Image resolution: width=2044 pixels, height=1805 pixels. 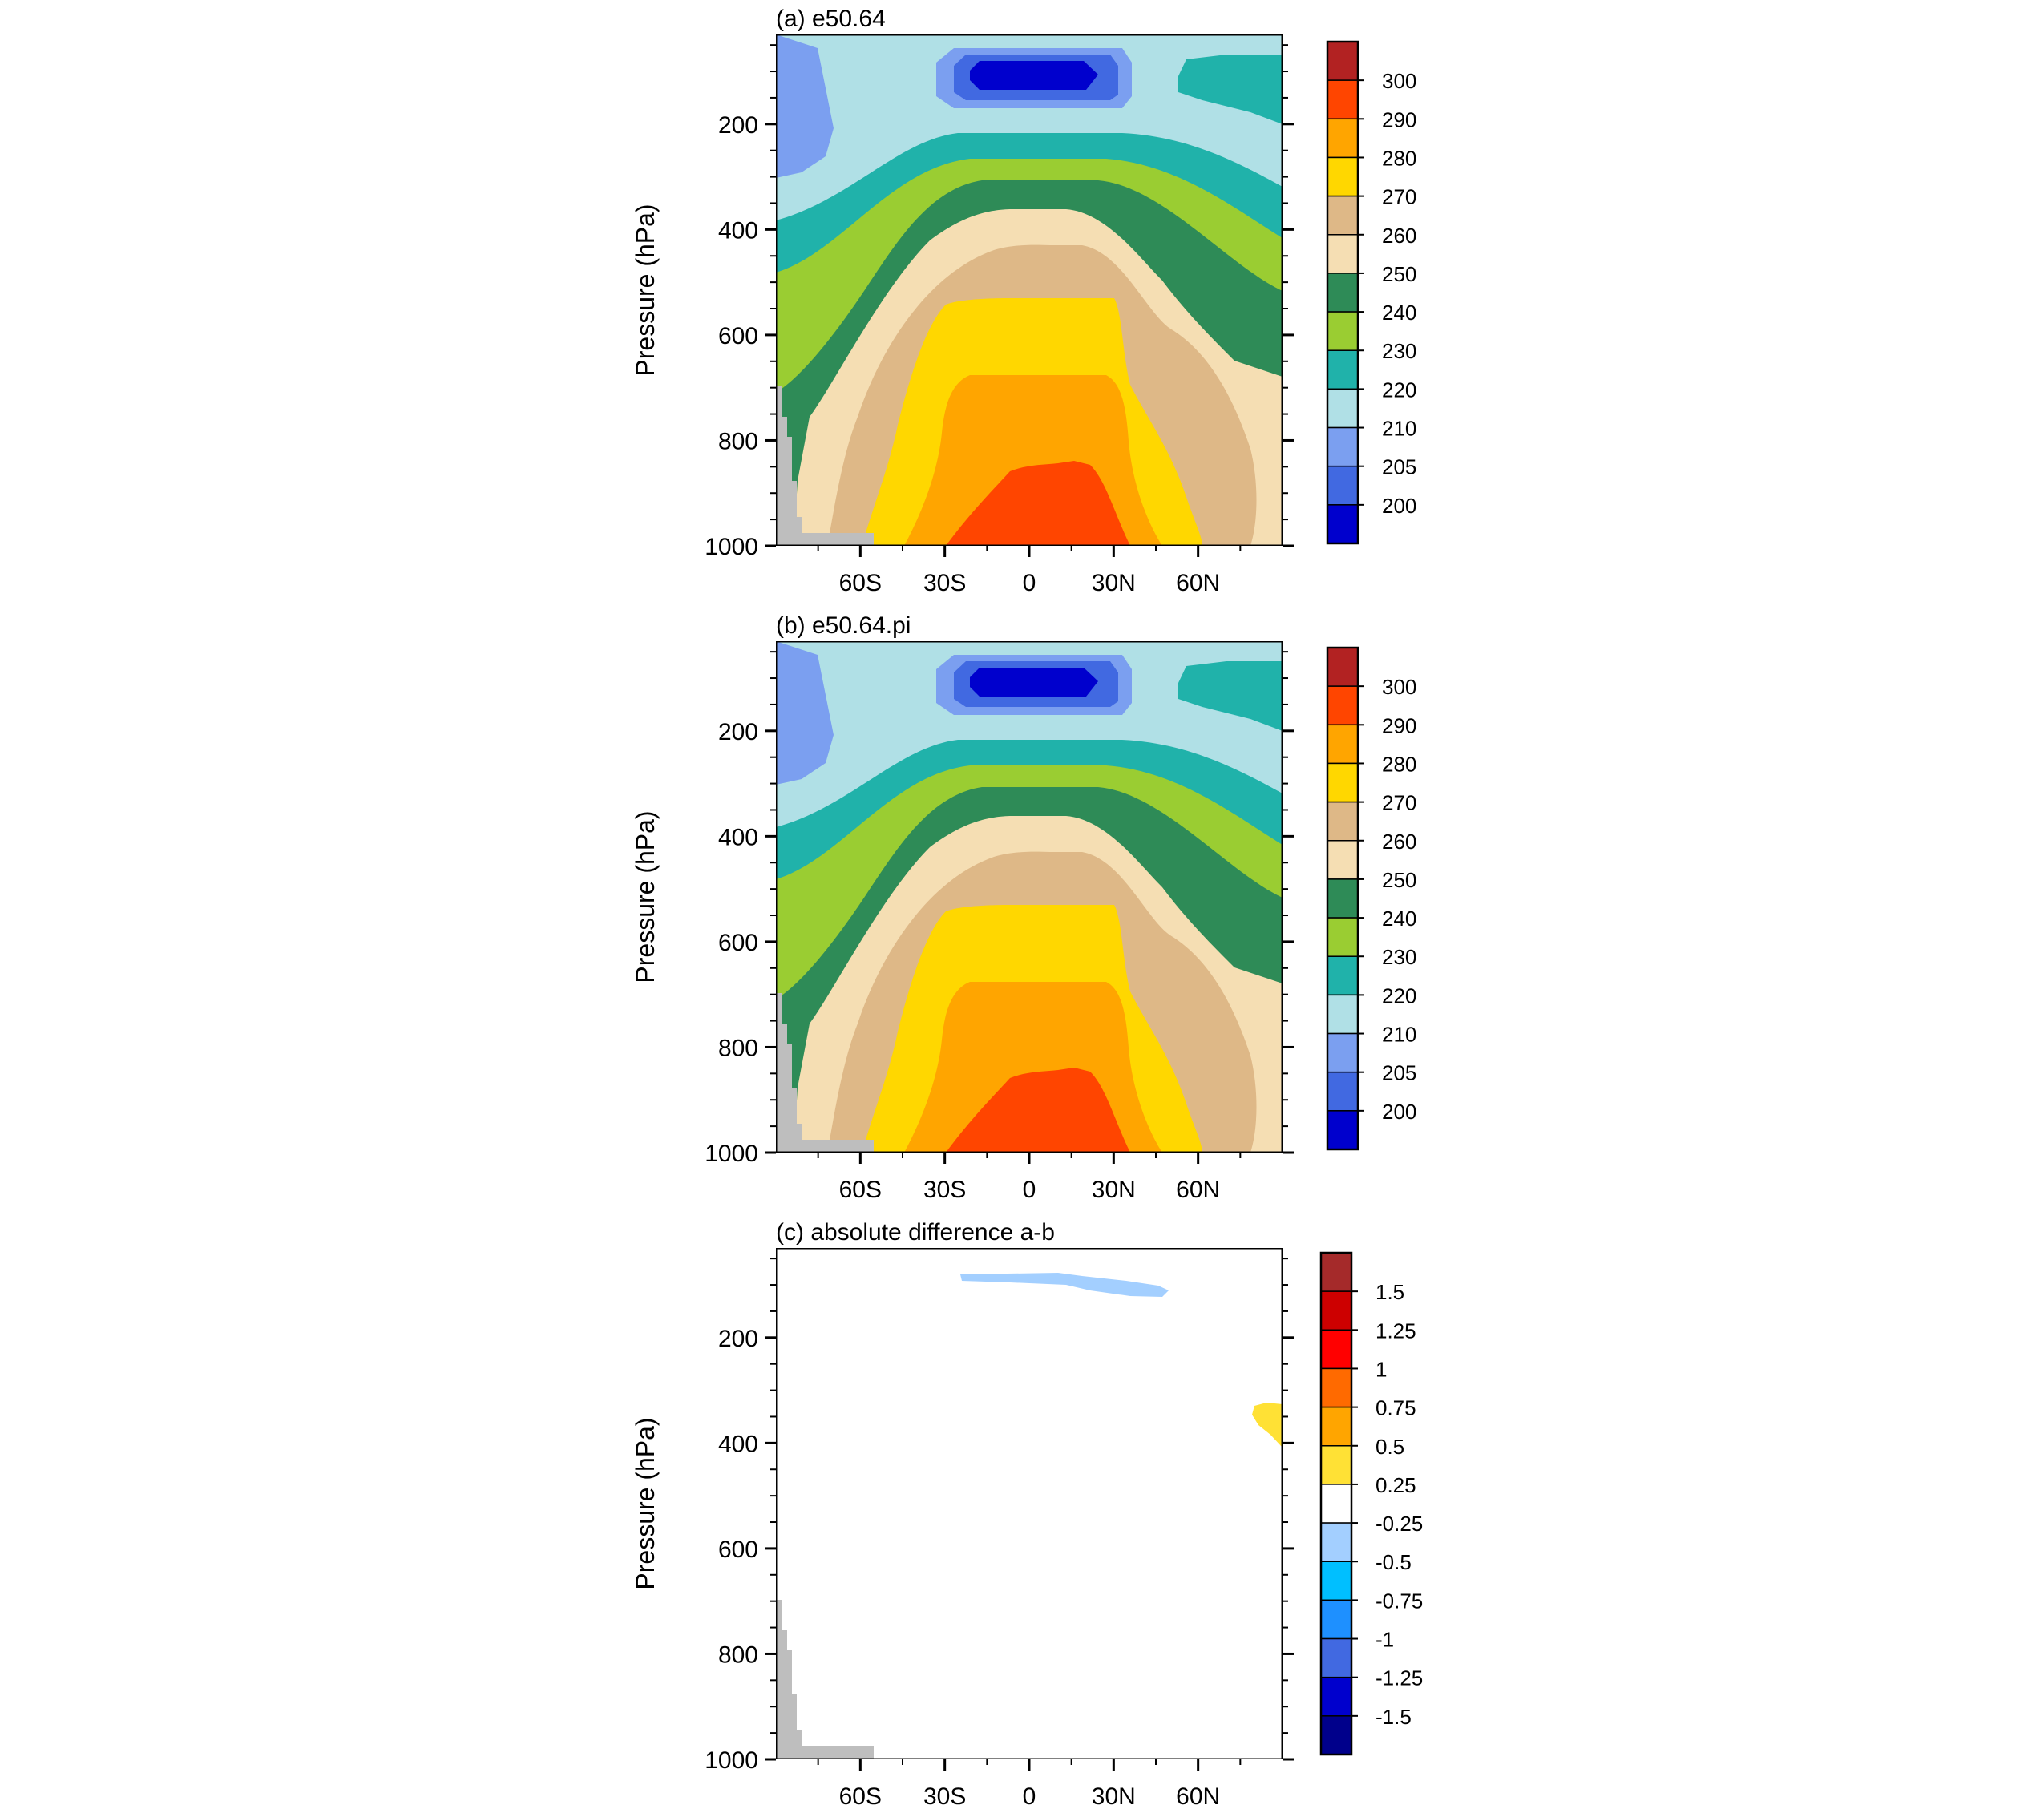 I want to click on panel-c-colorbar-label: -0.5, so click(x=1393, y=1562).